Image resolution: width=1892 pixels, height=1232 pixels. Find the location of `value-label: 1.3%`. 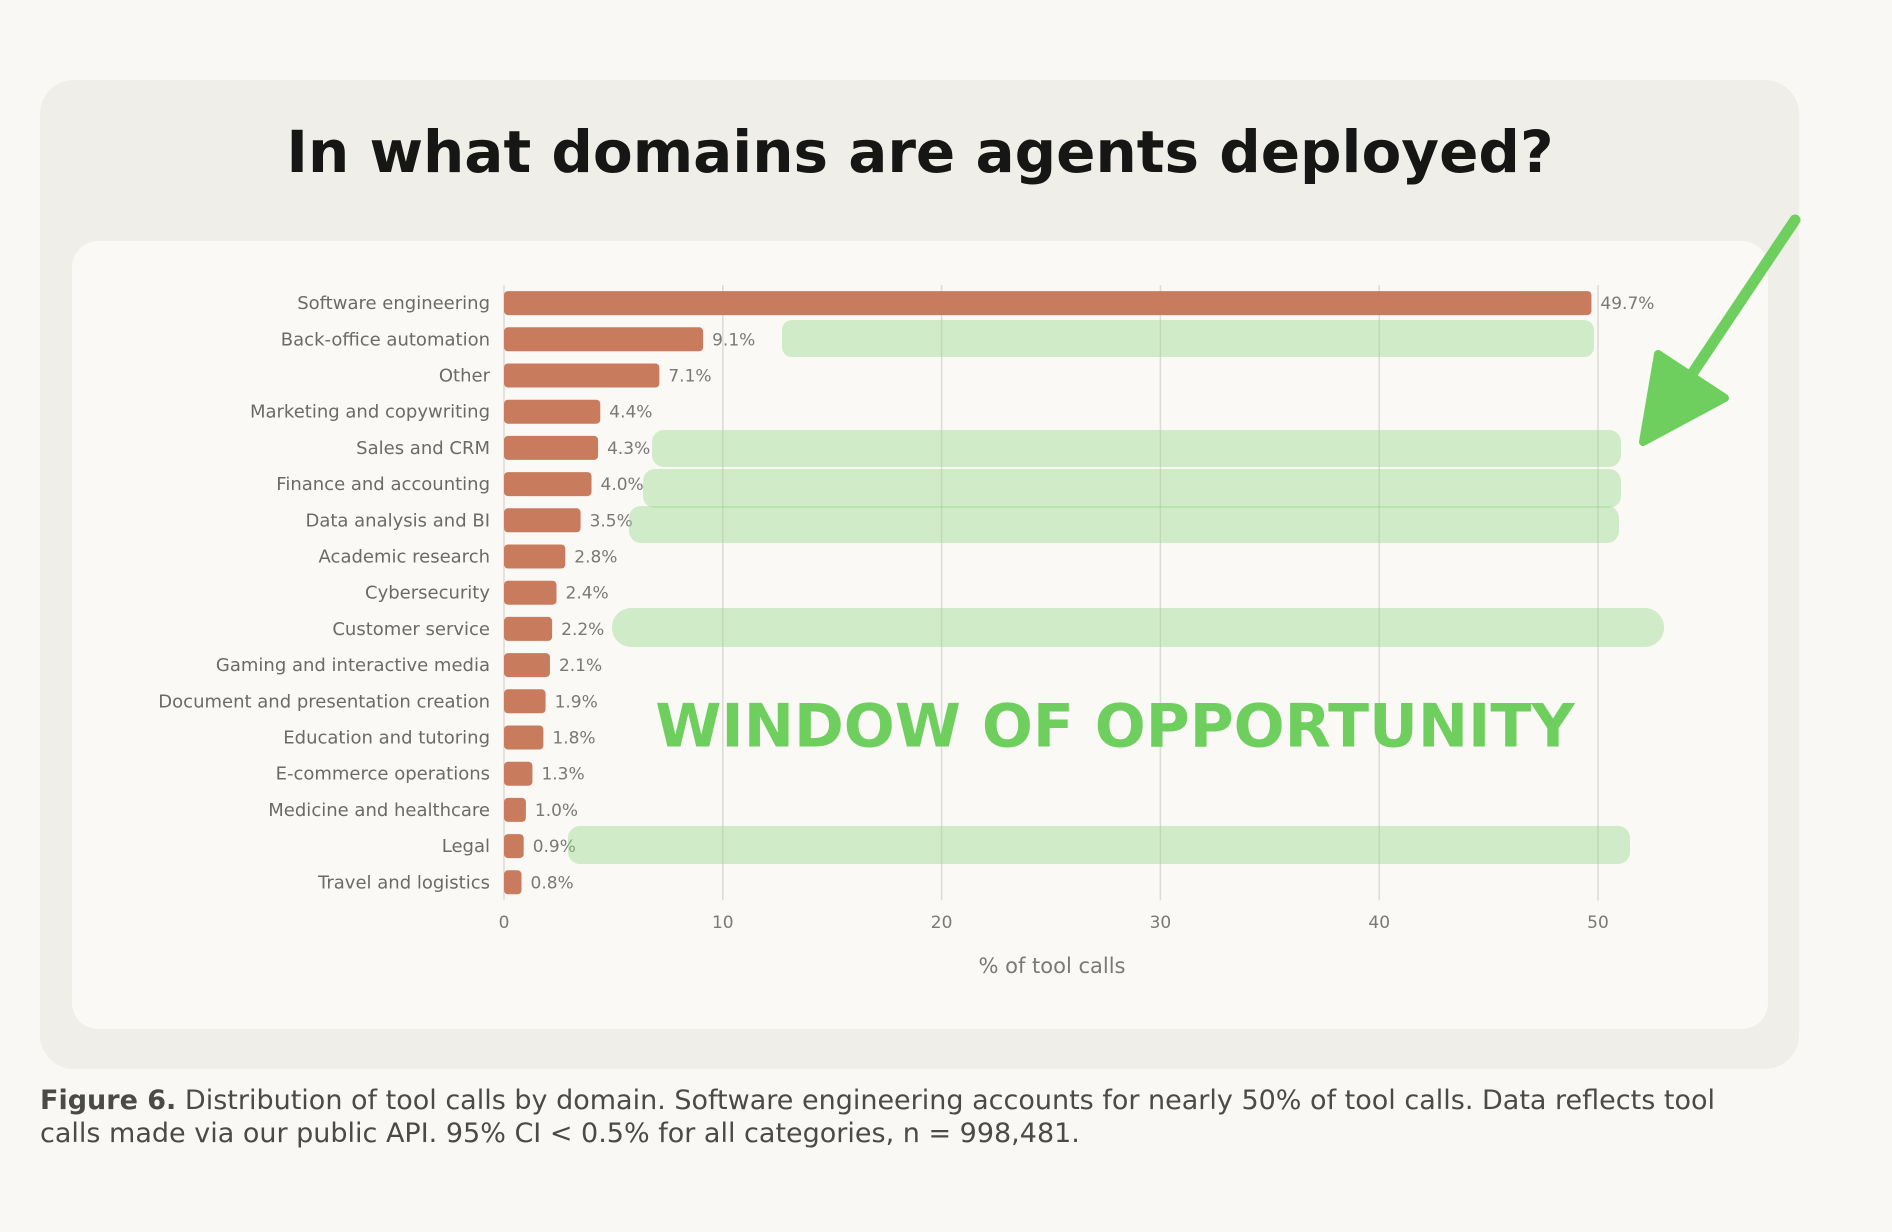

value-label: 1.3% is located at coordinates (562, 775).